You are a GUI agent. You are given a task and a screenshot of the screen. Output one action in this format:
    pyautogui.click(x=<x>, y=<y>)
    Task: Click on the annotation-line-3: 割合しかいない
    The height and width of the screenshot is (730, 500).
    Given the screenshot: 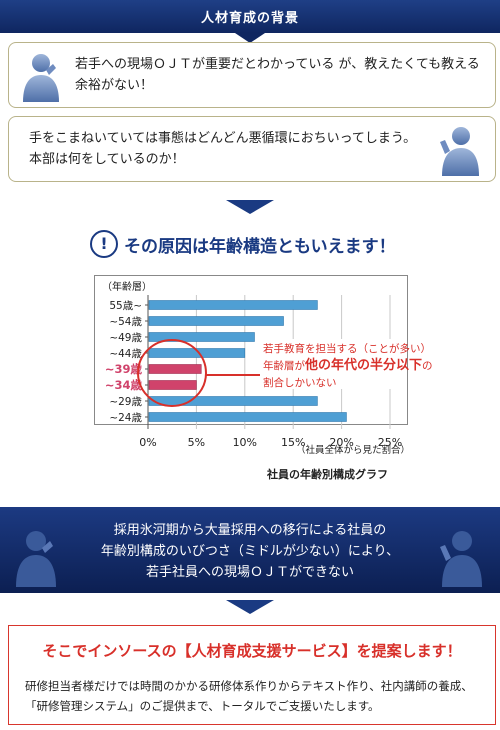 What is the action you would take?
    pyautogui.click(x=300, y=382)
    